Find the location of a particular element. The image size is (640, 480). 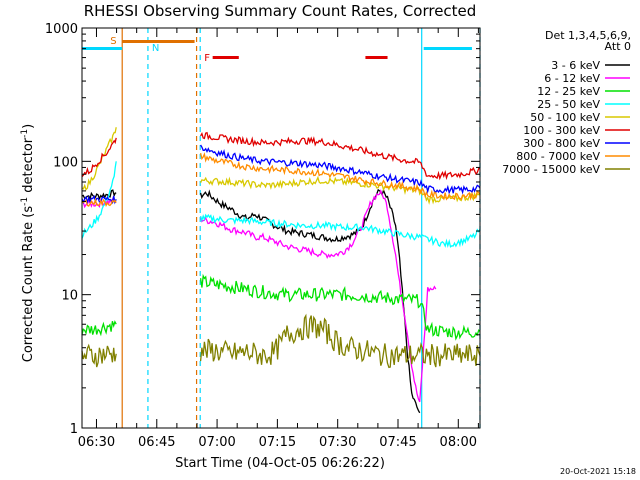

series-800-7000-kev is located at coordinates (281, 180).